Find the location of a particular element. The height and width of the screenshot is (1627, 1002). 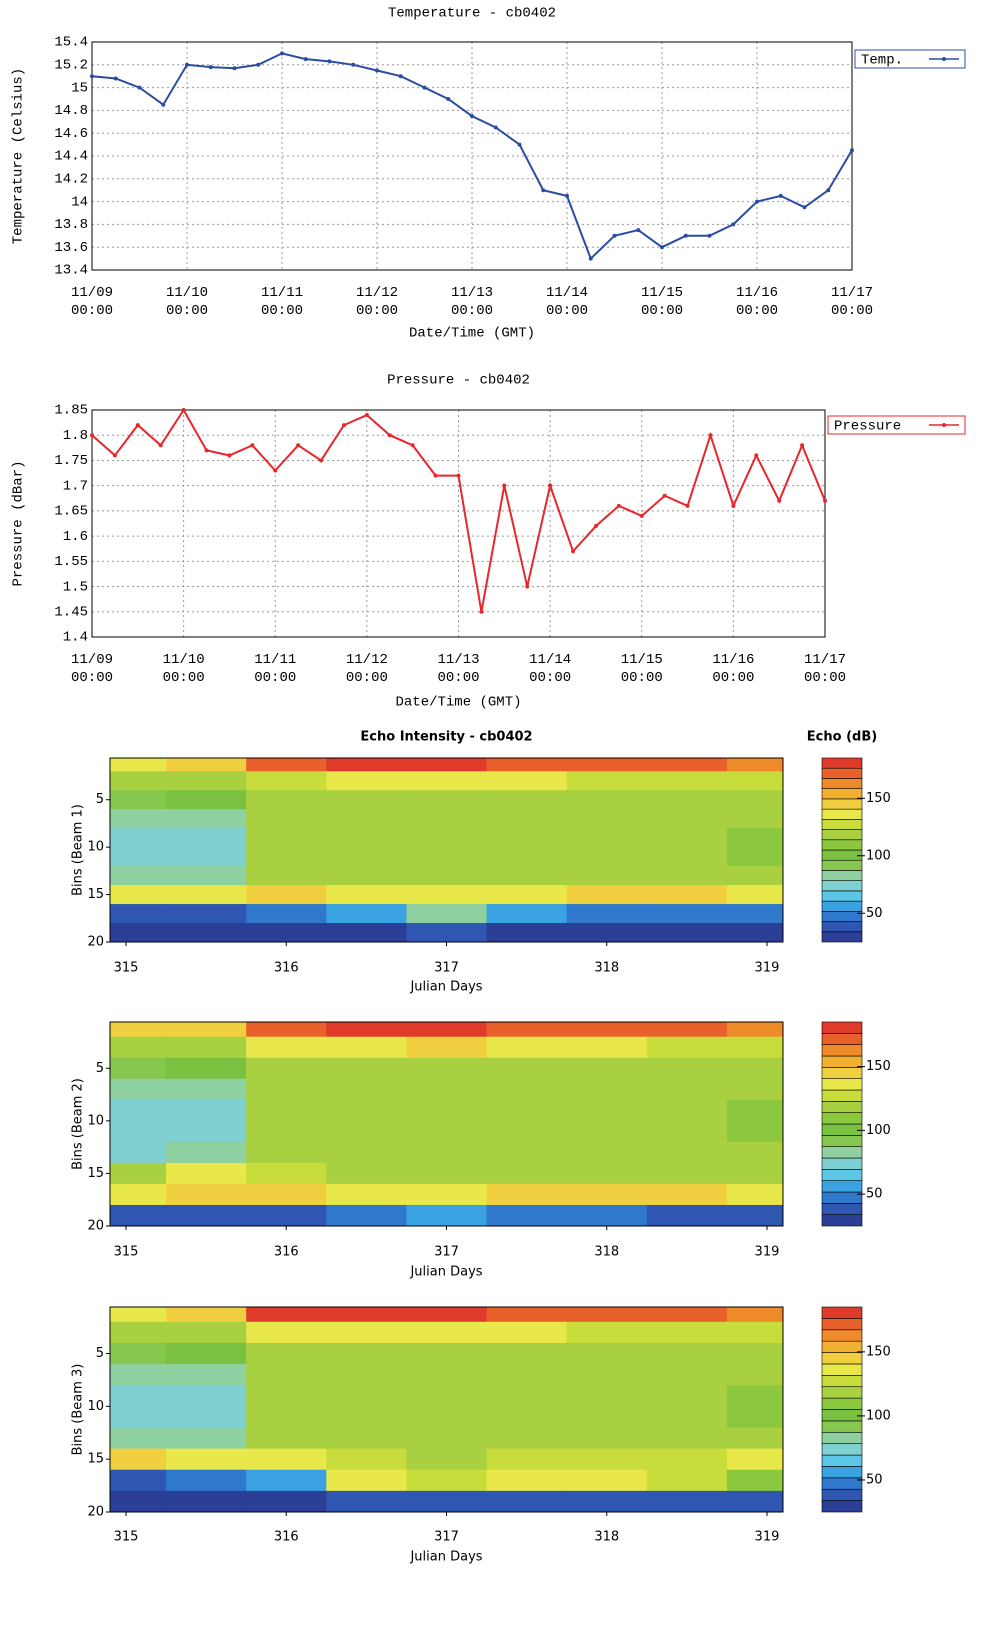

y-tick-label: 20 is located at coordinates (95, 942).